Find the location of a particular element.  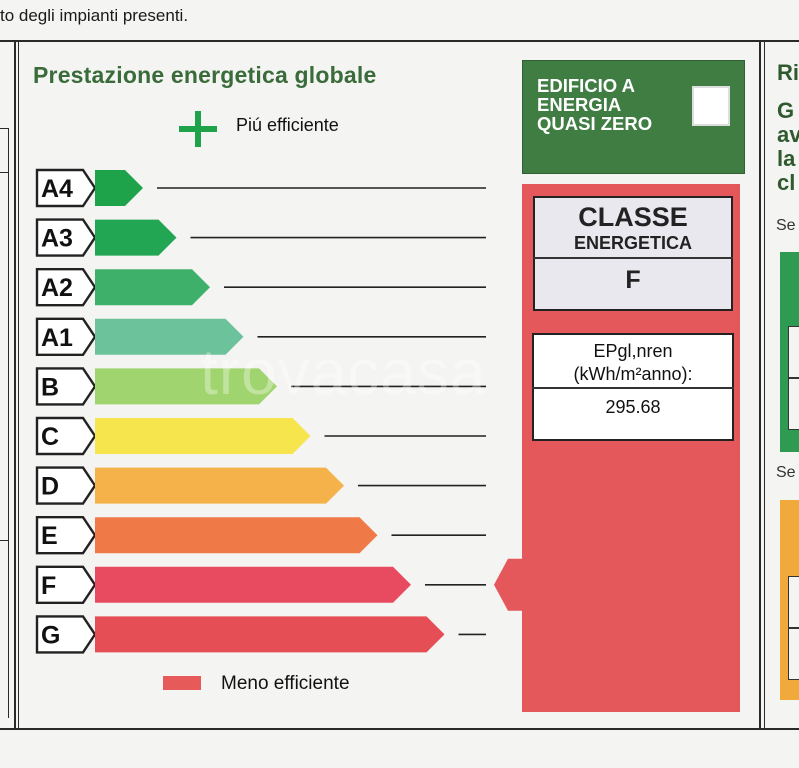

left-border-line is located at coordinates (15, 385).